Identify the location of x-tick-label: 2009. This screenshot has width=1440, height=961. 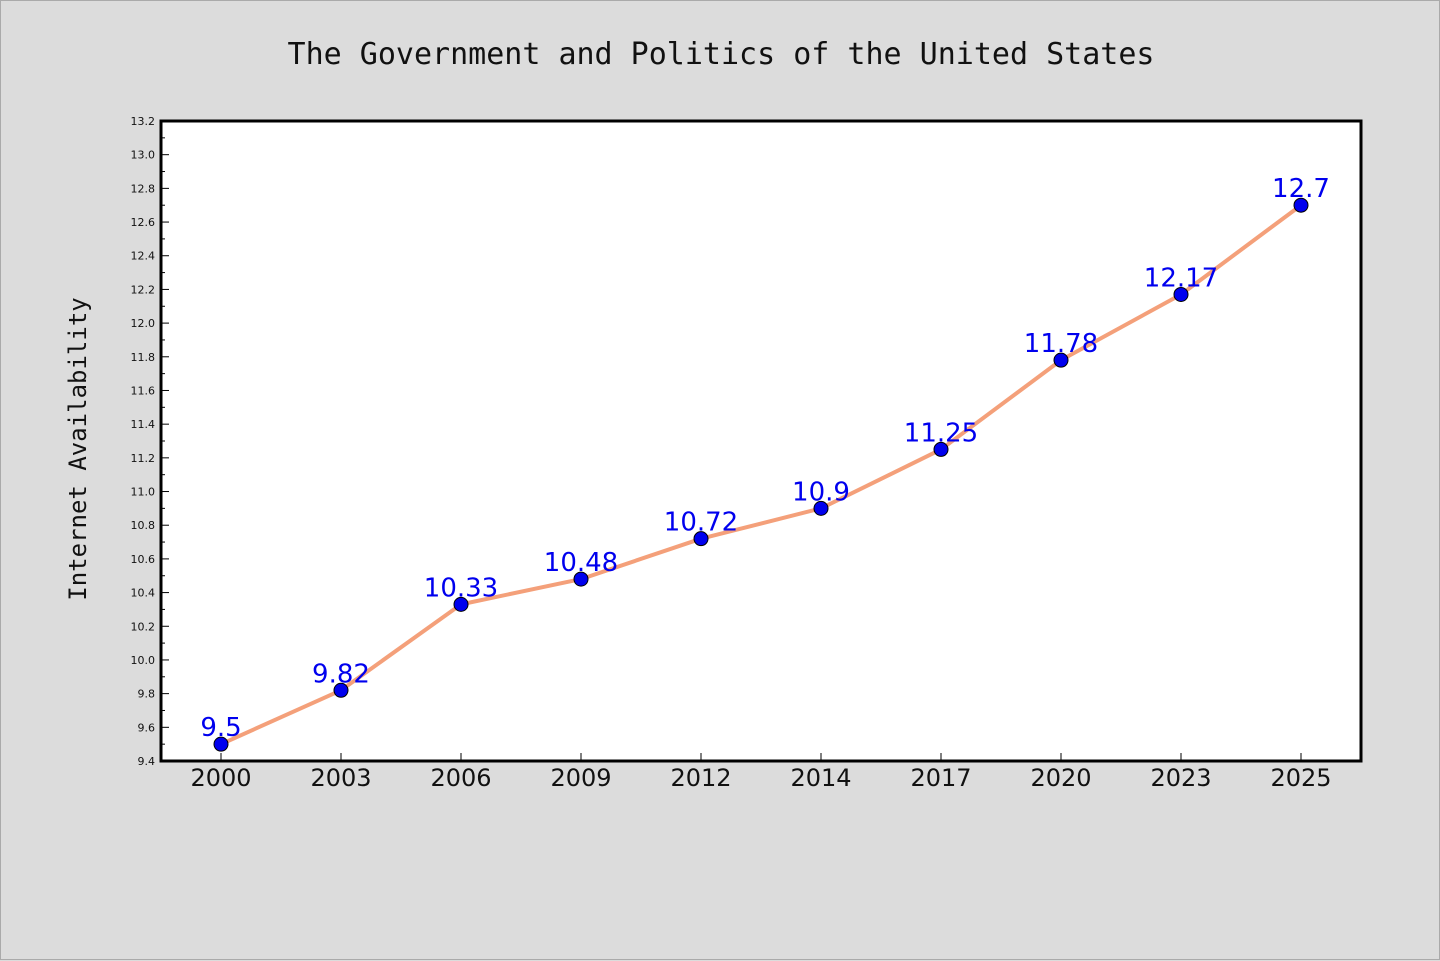
(580, 778).